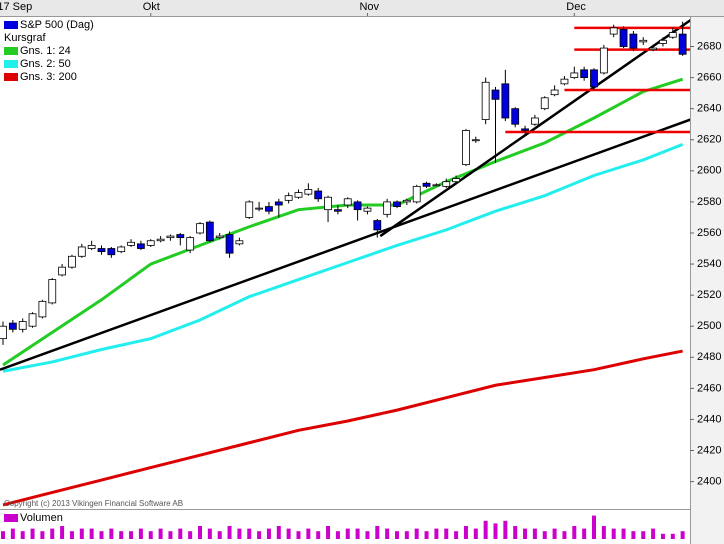 The width and height of the screenshot is (724, 544). Describe the element at coordinates (709, 357) in the screenshot. I see `y-tick-label: 2480` at that location.